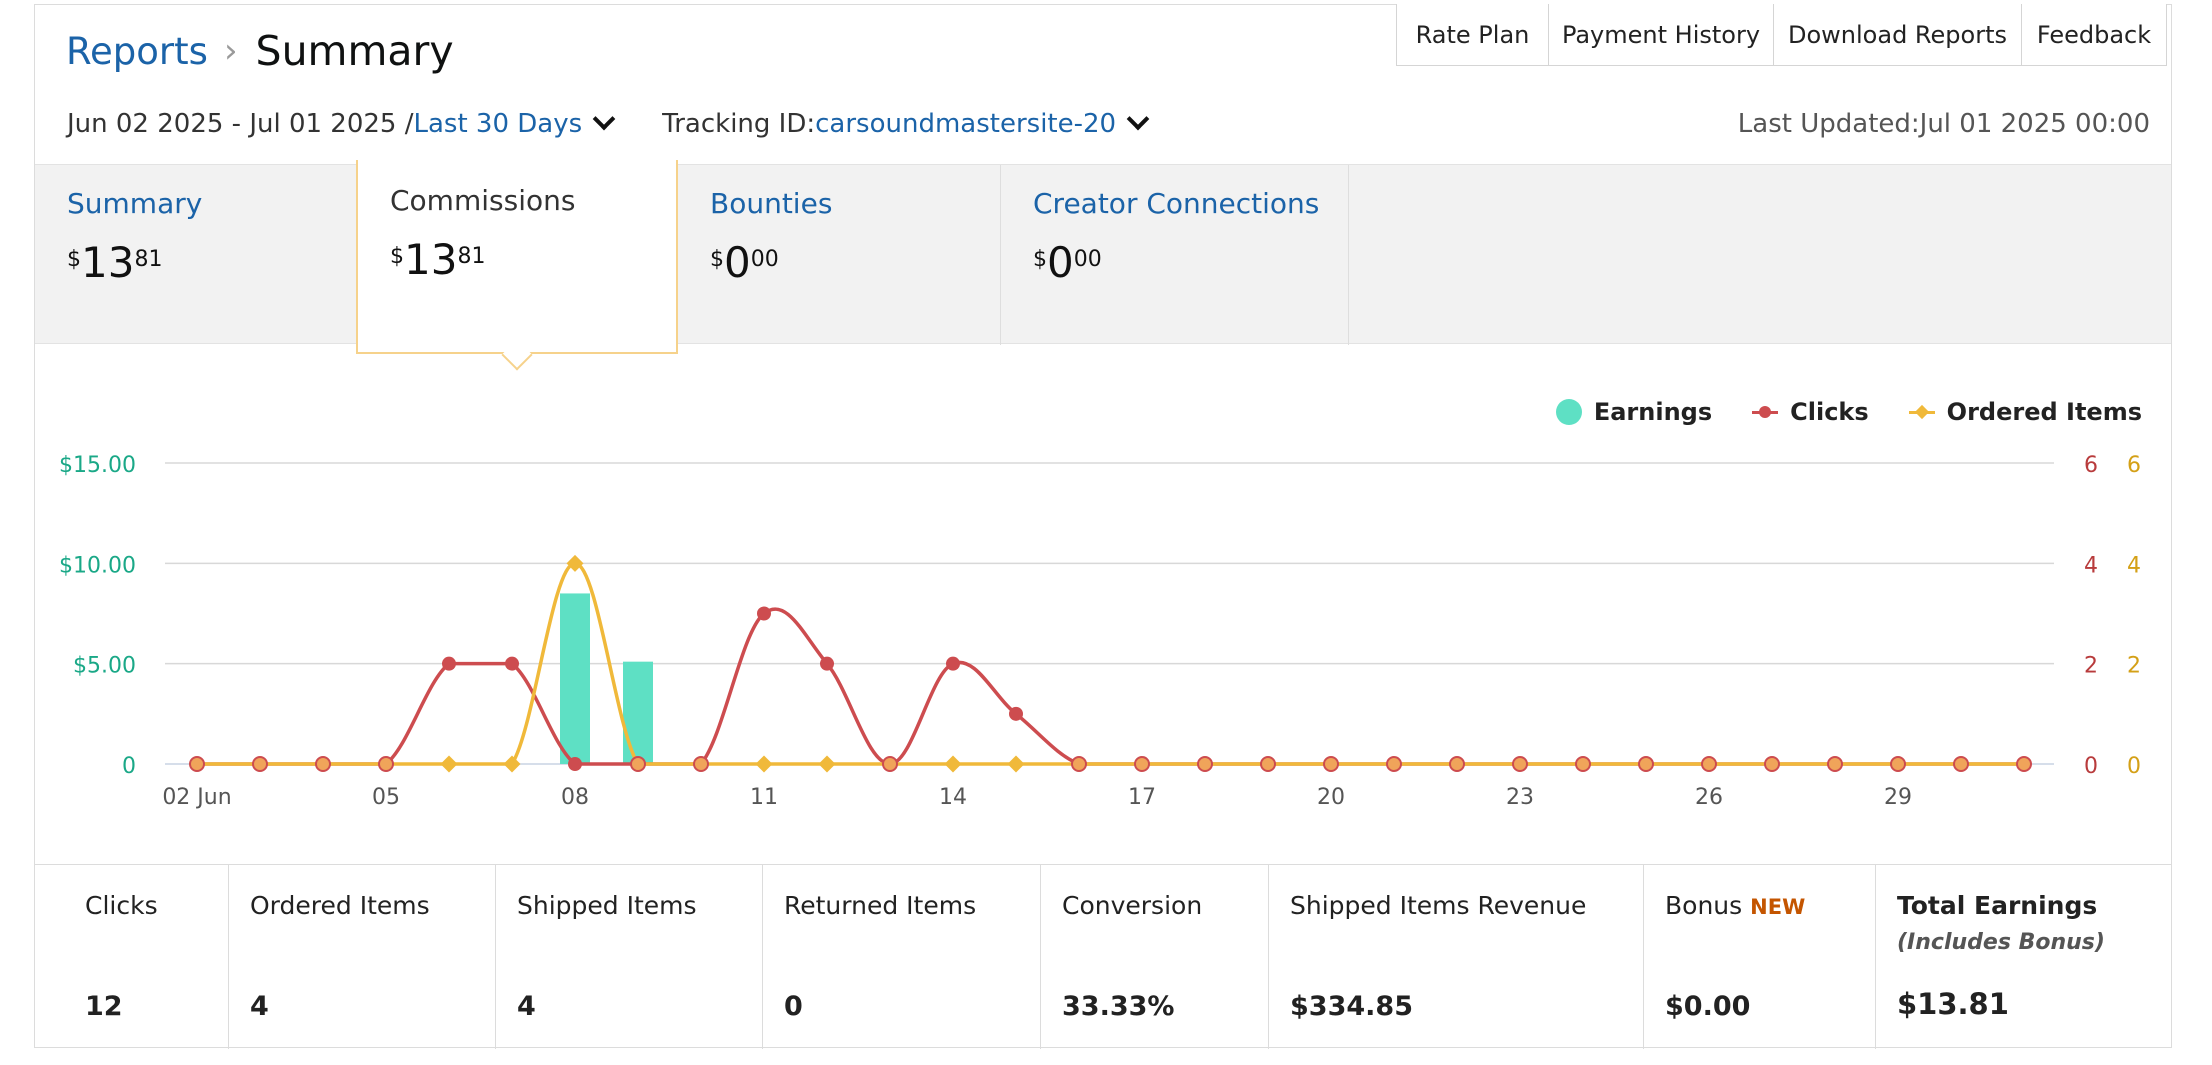  I want to click on period-selector: Last 30 Days, so click(498, 124).